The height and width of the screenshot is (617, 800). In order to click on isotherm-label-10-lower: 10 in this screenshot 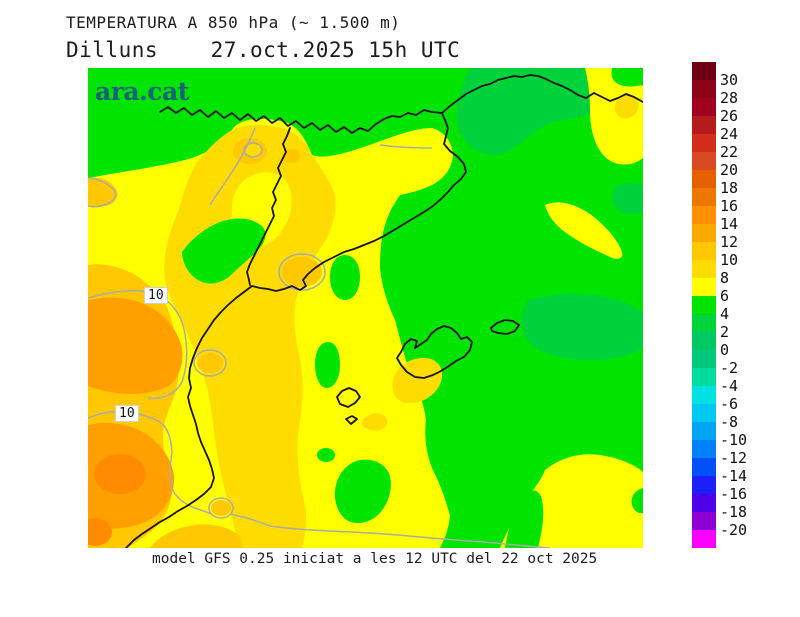, I will do `click(127, 413)`.